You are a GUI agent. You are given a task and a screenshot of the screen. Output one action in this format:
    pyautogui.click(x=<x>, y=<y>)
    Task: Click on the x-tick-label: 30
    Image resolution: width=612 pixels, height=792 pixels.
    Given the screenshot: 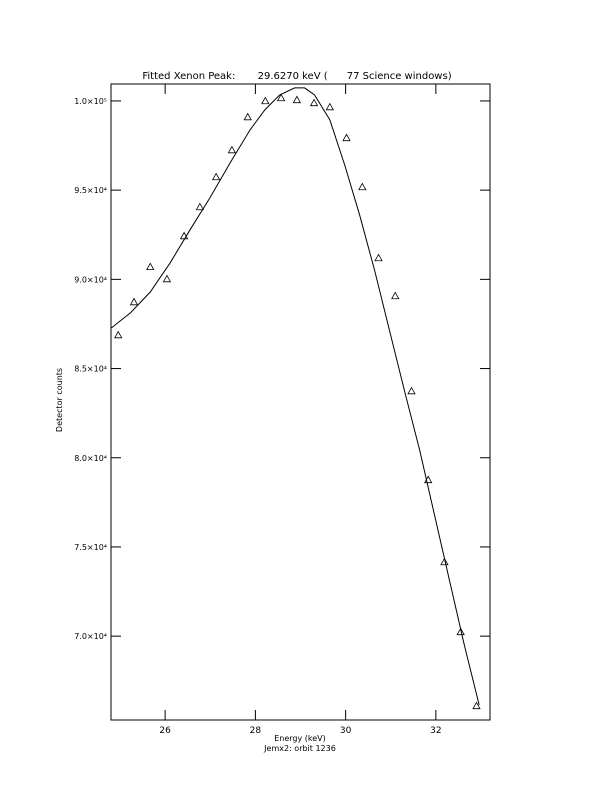 What is the action you would take?
    pyautogui.click(x=346, y=731)
    